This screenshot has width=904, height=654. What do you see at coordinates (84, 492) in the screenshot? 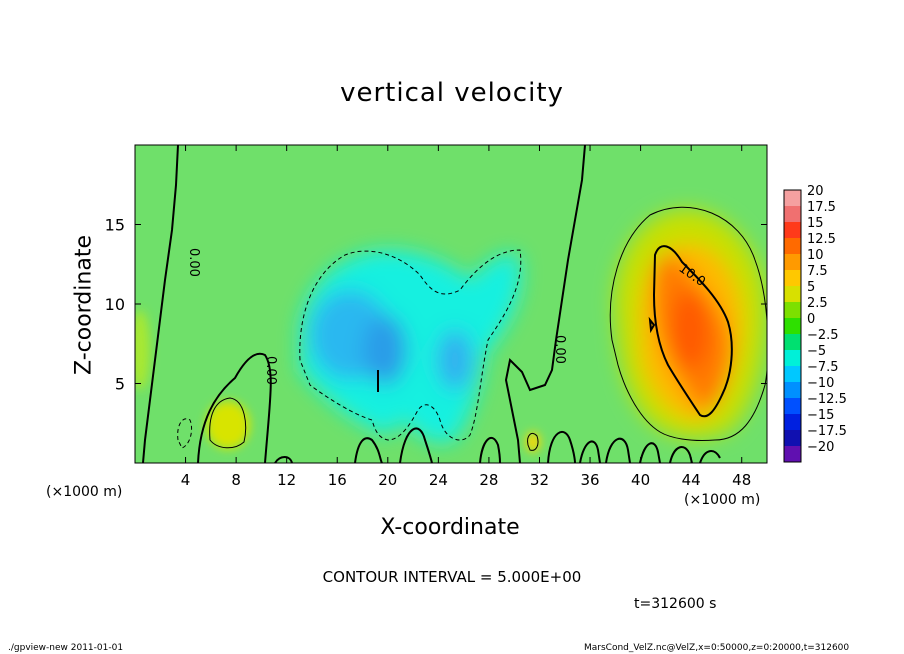
I see `x-unit-label-left: (×1000 m)` at bounding box center [84, 492].